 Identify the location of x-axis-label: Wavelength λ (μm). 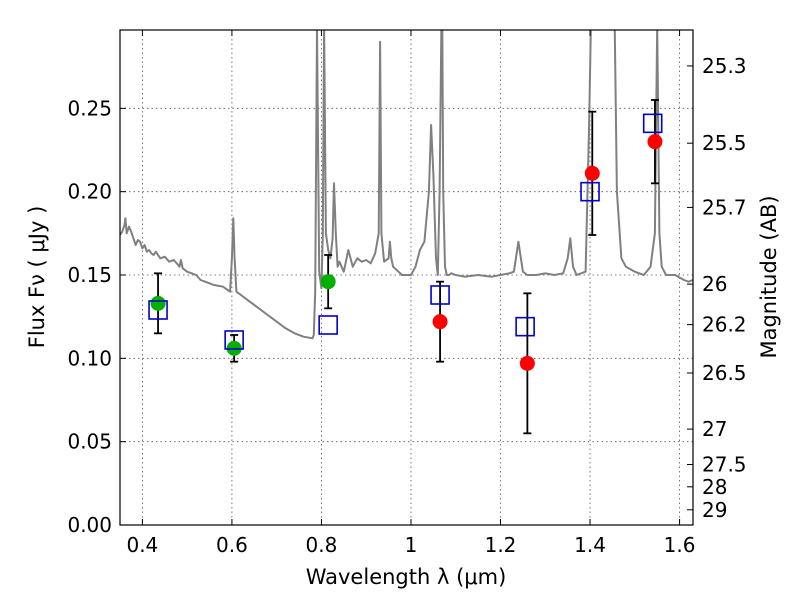
(406, 577).